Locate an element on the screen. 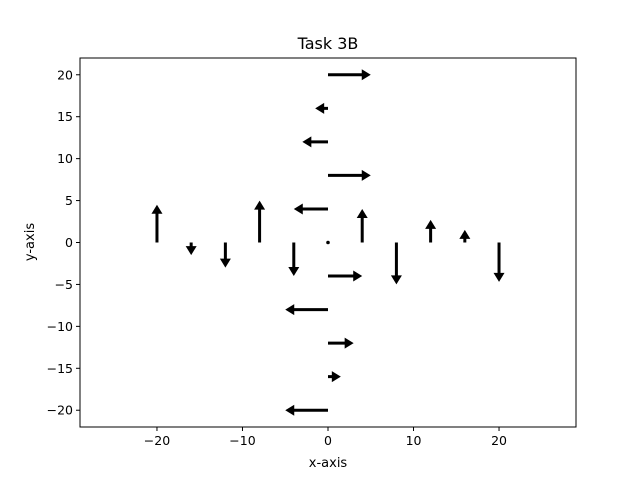 The image size is (640, 480). y-tick-label: −20 is located at coordinates (60, 410).